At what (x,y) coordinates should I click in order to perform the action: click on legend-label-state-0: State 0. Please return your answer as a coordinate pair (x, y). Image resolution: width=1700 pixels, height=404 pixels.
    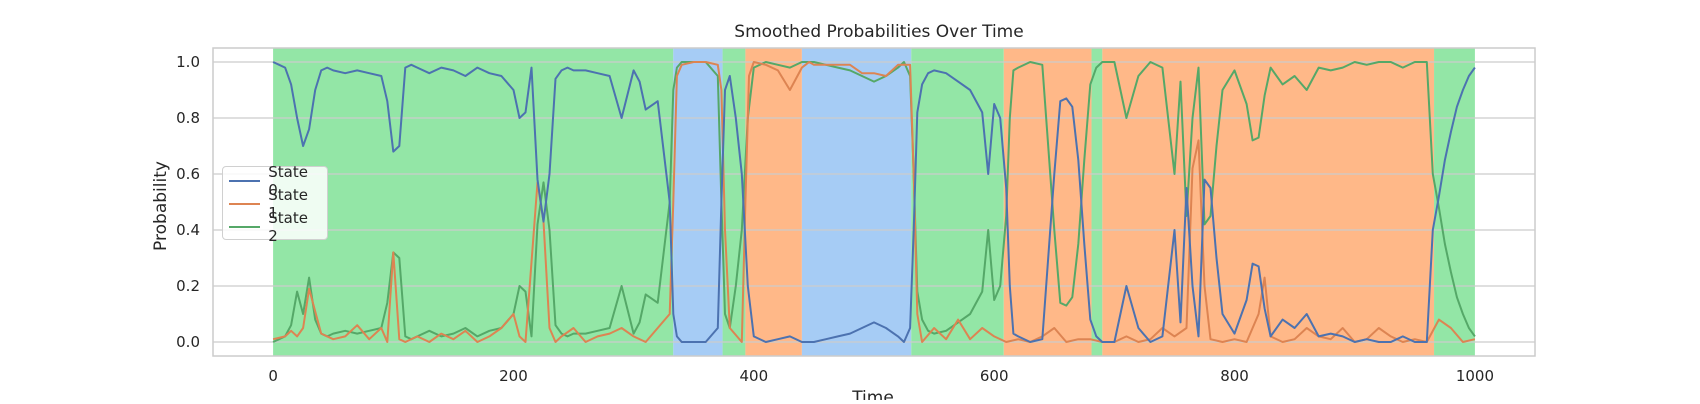
    Looking at the image, I should click on (288, 180).